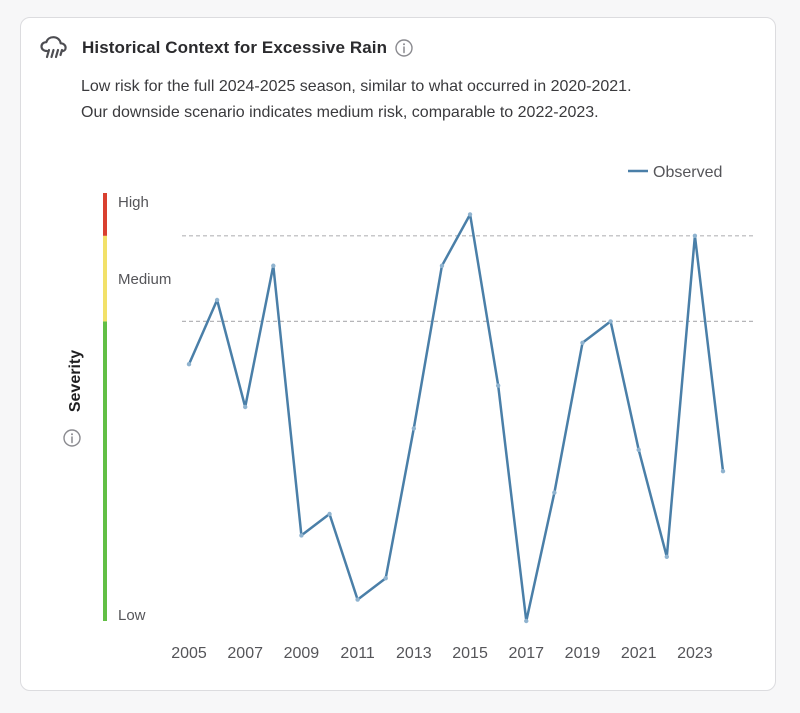 Image resolution: width=800 pixels, height=713 pixels. I want to click on x-tick-2011: 2011, so click(357, 653).